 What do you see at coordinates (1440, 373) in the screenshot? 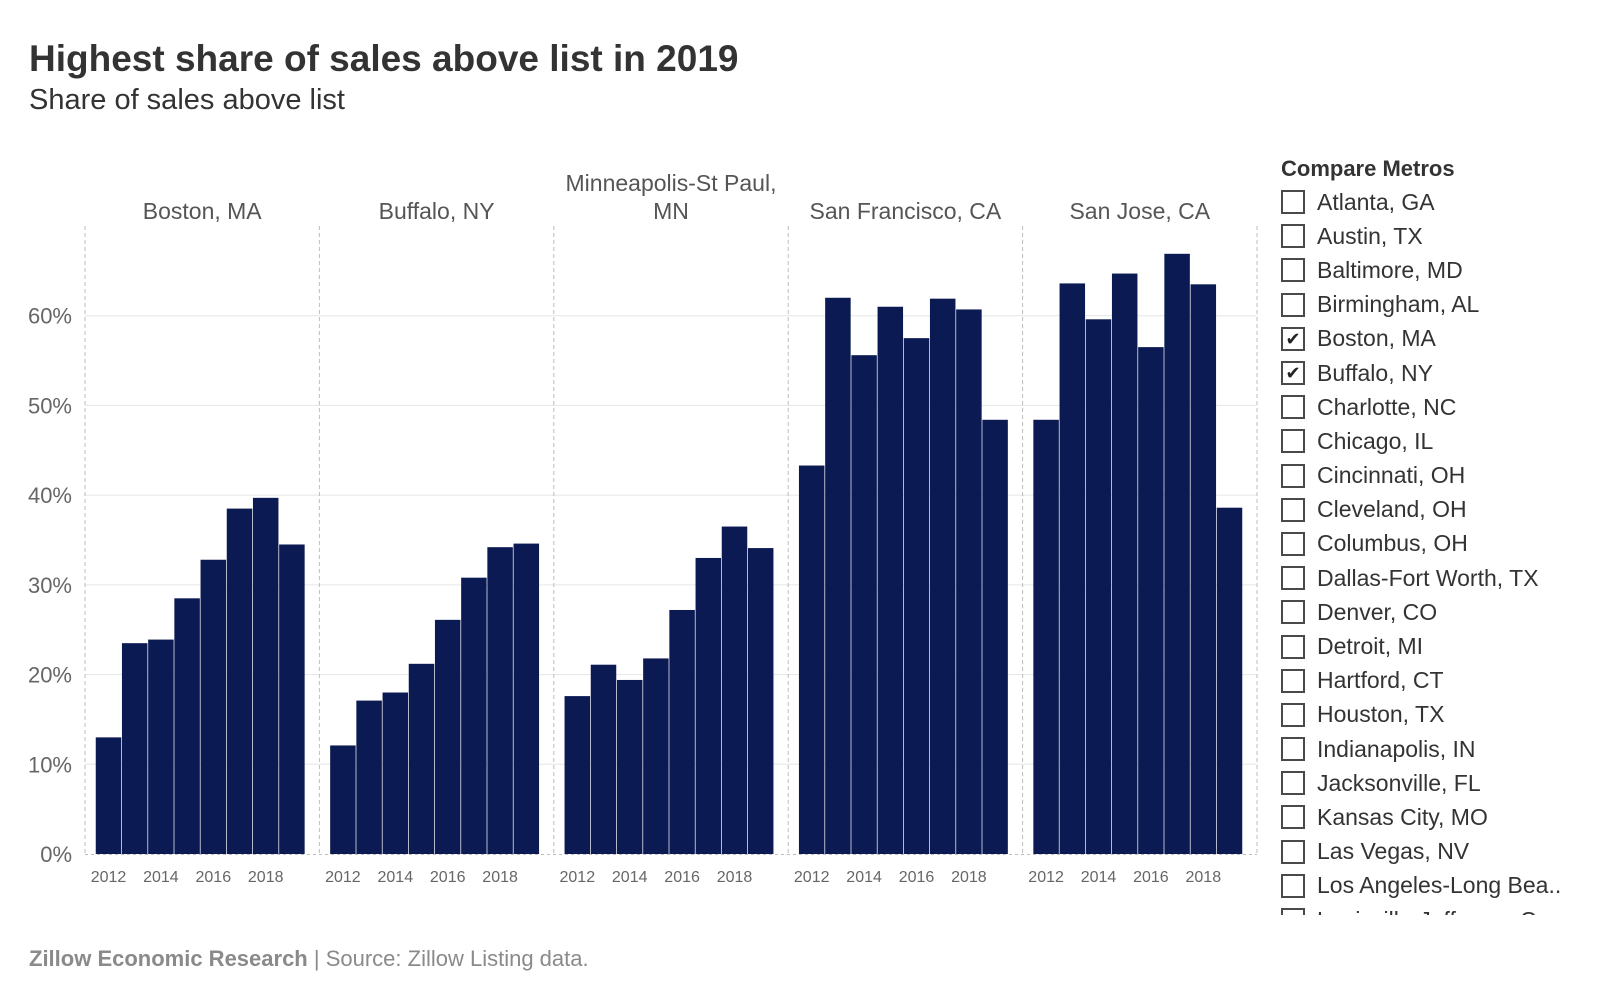
I see `legend-item: ✔ Buffalo, NY` at bounding box center [1440, 373].